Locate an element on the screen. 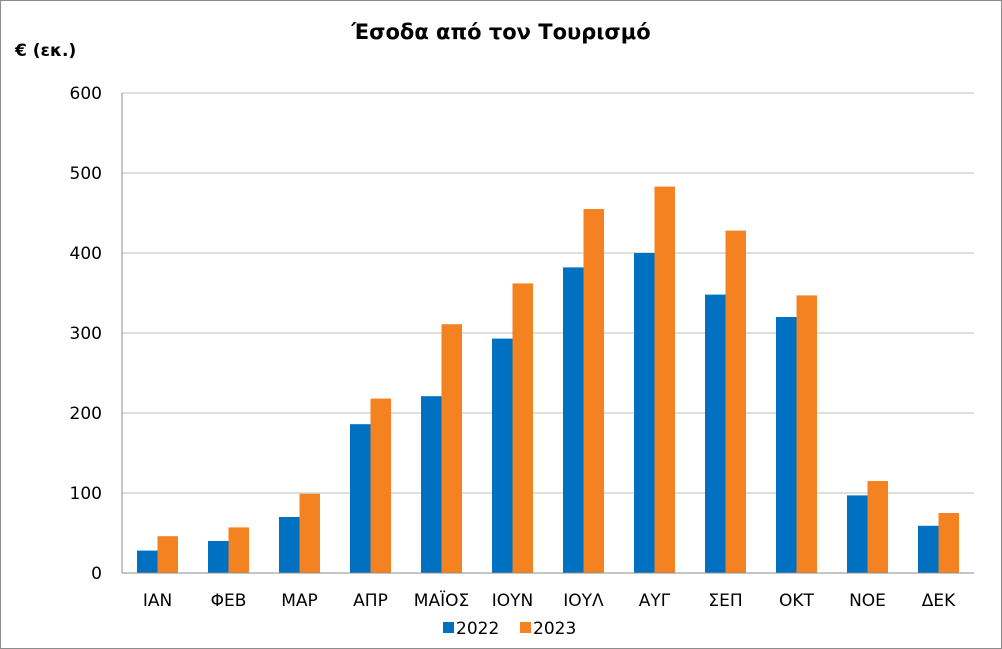 This screenshot has width=1002, height=649. x-tick-label: ΦΕΒ is located at coordinates (229, 601).